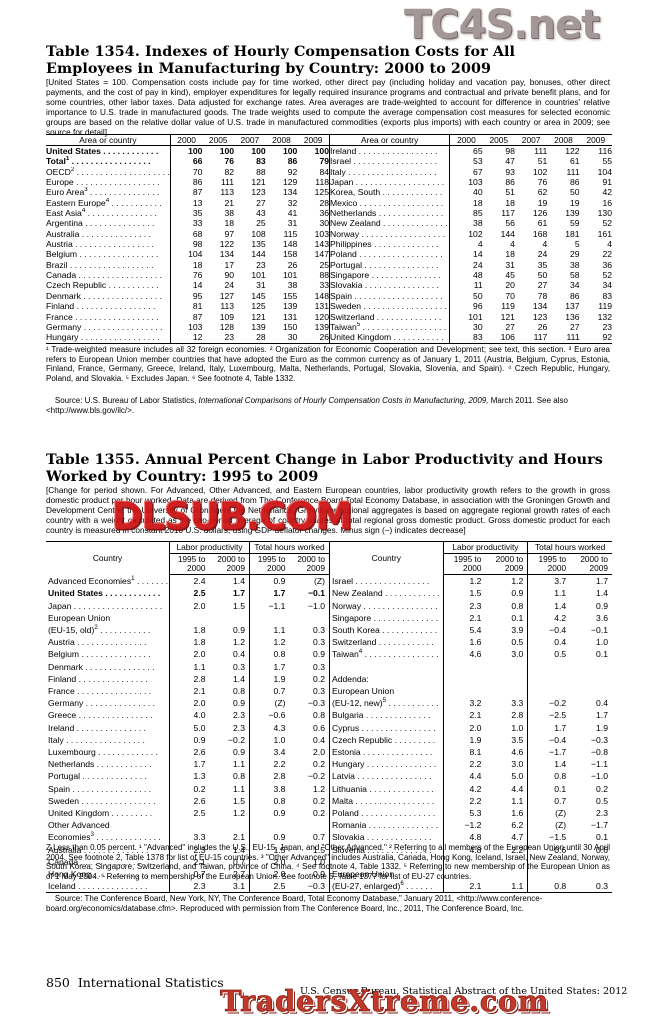  I want to click on row-label: Cyprus . . . . . . . . . . . . . . . ., so click(386, 727).